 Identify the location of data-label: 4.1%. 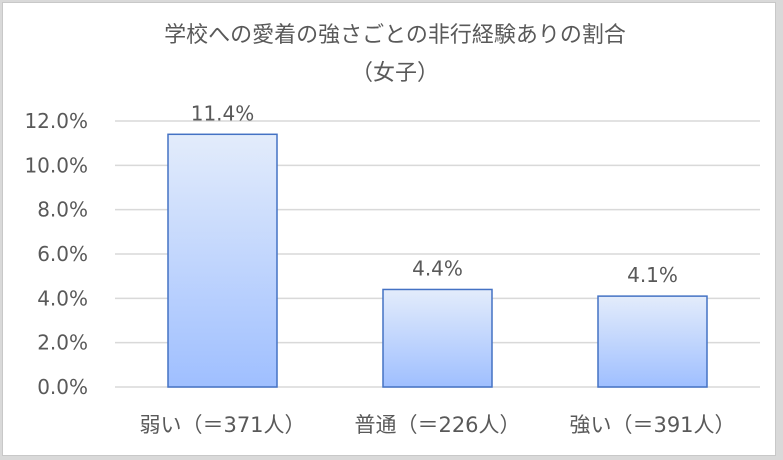
(652, 275).